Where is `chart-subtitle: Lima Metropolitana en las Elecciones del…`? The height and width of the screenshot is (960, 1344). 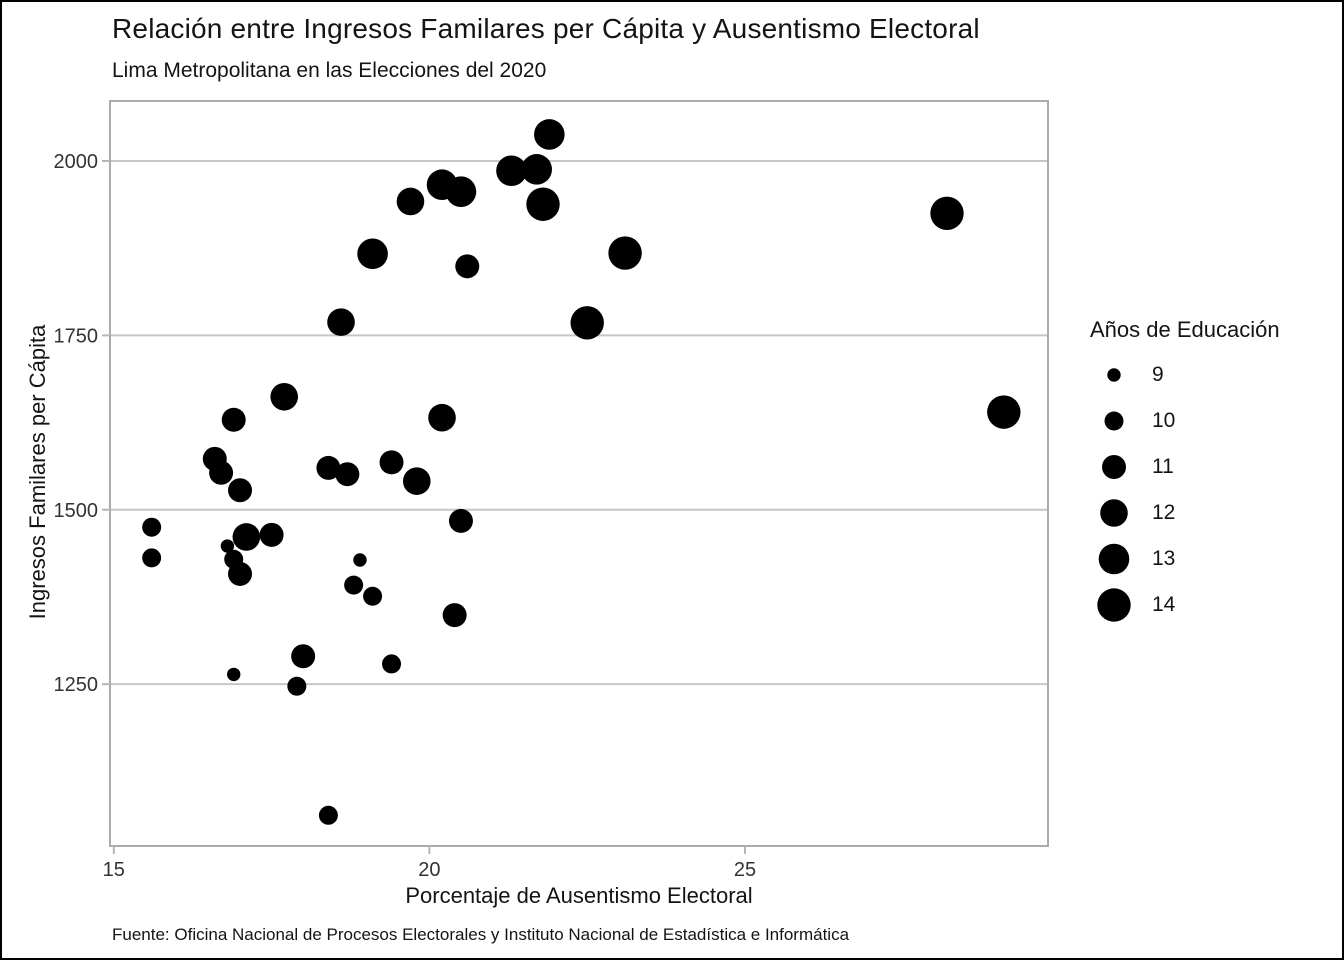 chart-subtitle: Lima Metropolitana en las Elecciones del… is located at coordinates (329, 70).